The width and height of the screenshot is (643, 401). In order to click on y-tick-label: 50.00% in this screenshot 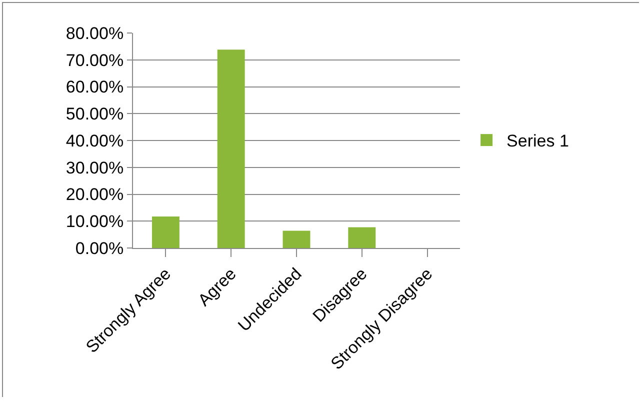, I will do `click(95, 114)`.